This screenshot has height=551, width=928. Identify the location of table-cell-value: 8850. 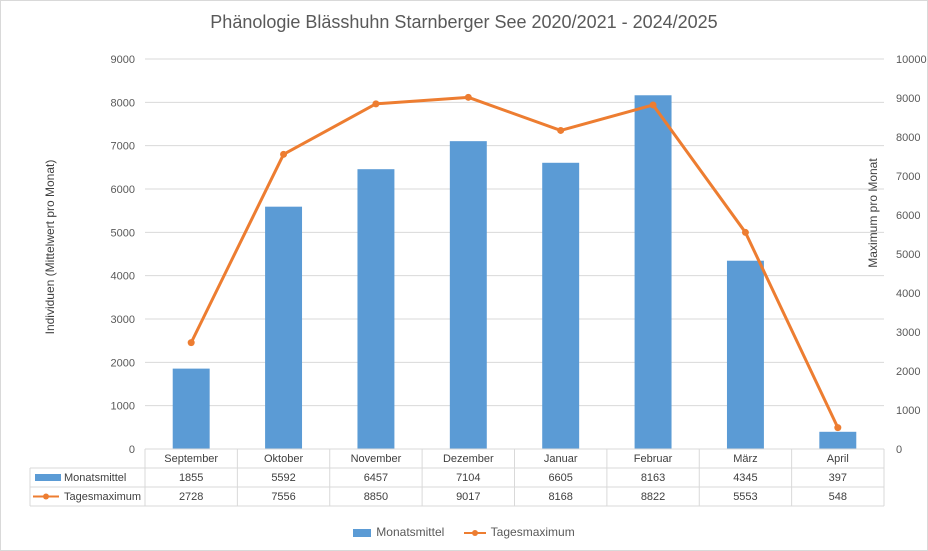
(376, 497).